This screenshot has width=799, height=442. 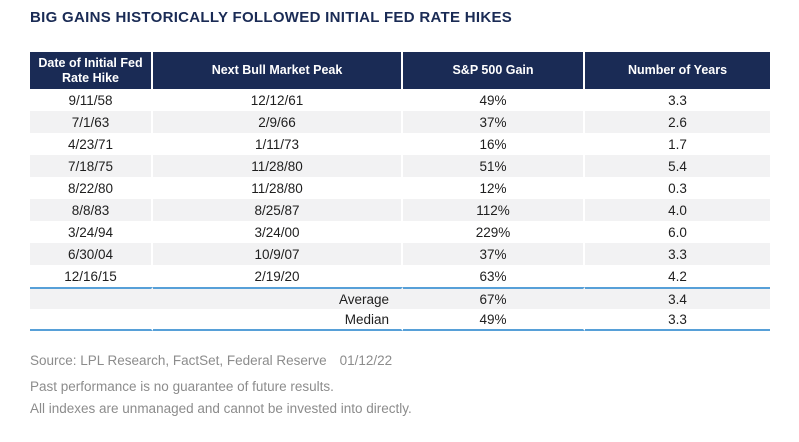 I want to click on cell-years: 2.6, so click(x=677, y=122).